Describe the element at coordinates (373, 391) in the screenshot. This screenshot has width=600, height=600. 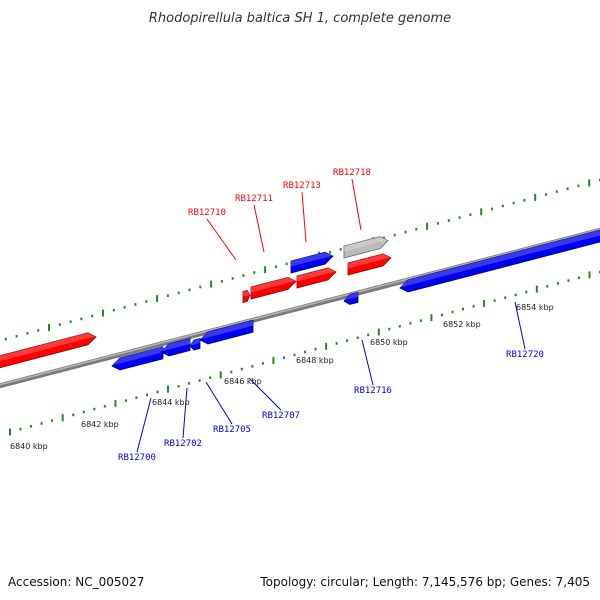
I see `gene-label: RB12716` at that location.